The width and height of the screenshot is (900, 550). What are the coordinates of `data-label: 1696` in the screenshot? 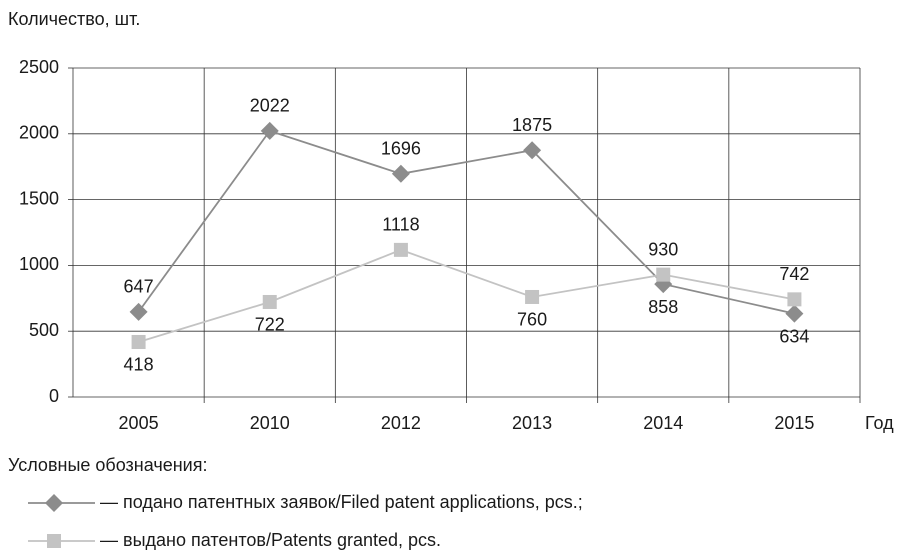 It's located at (401, 149).